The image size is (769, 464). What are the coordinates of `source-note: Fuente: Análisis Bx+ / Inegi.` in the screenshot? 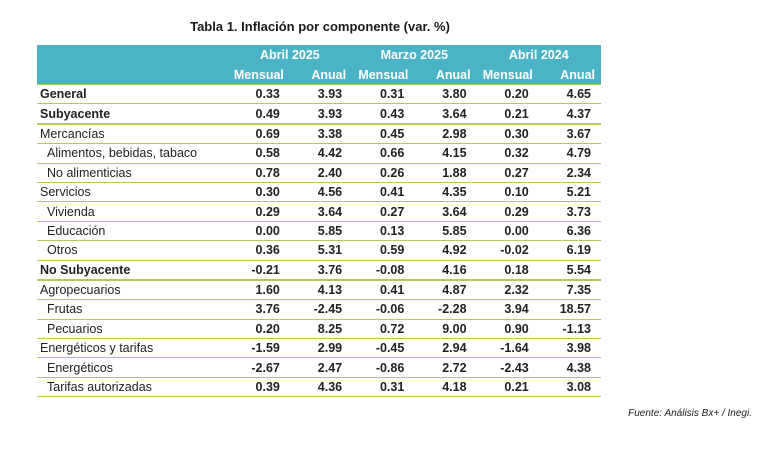 It's located at (690, 413).